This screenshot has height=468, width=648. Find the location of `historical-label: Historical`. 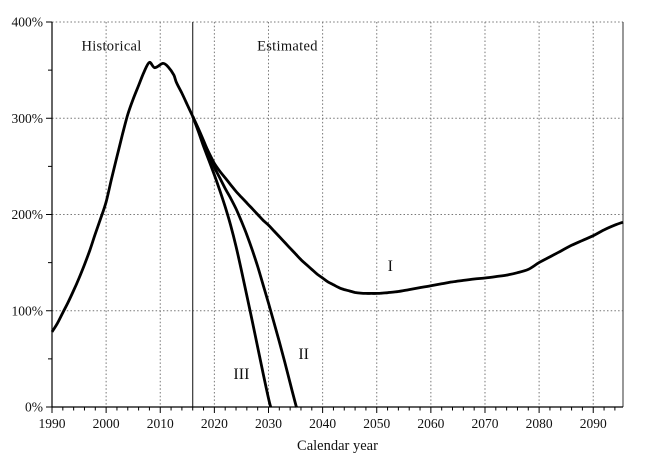

historical-label: Historical is located at coordinates (111, 46).